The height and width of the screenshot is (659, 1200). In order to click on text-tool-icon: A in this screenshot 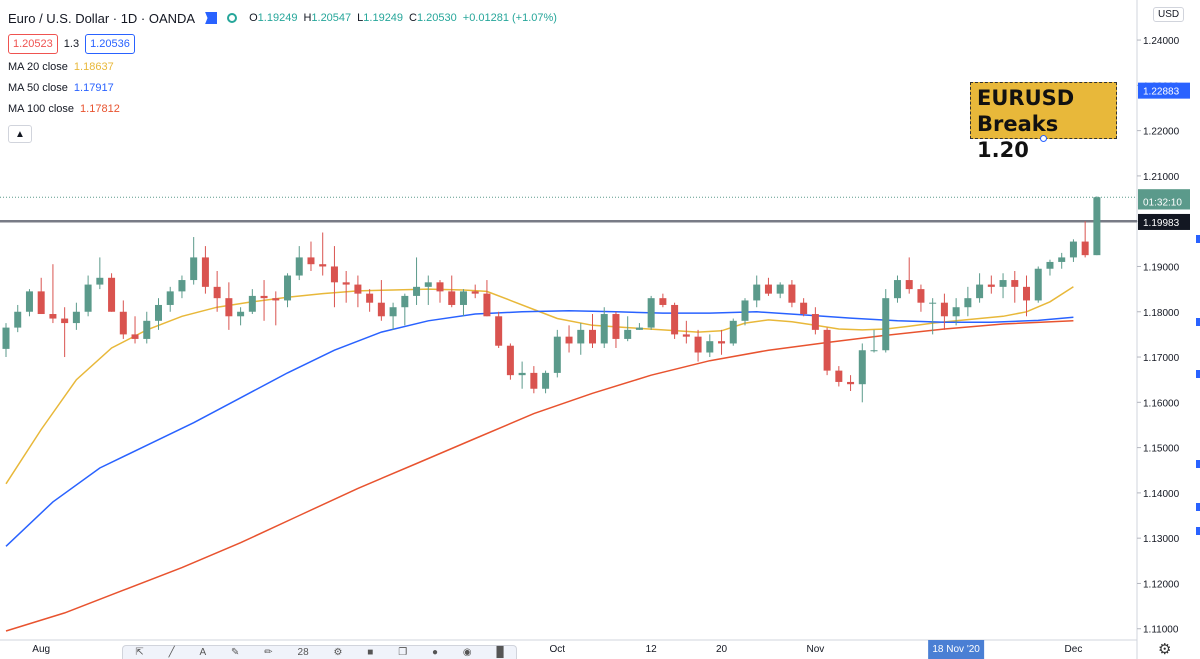, I will do `click(203, 652)`.